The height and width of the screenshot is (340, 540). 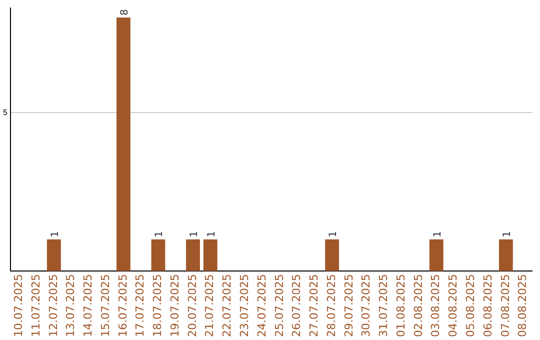 I want to click on x-tick-label: 16.07.2025, so click(x=123, y=306).